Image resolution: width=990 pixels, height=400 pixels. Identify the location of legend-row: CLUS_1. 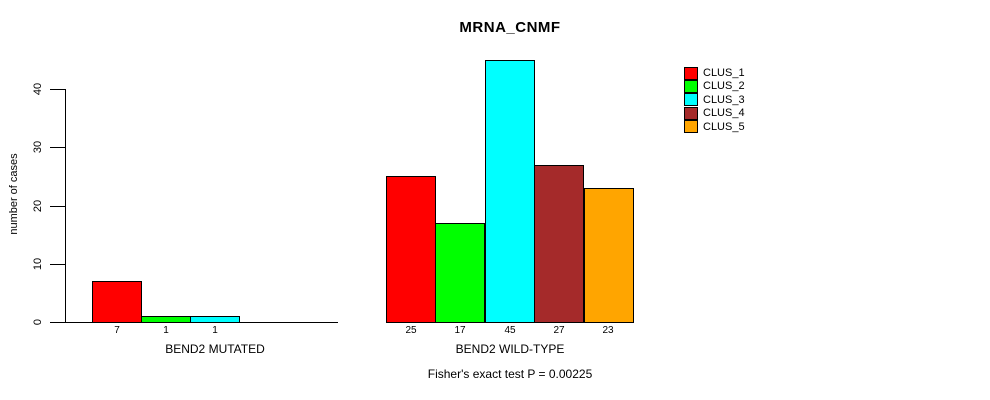
(714, 73).